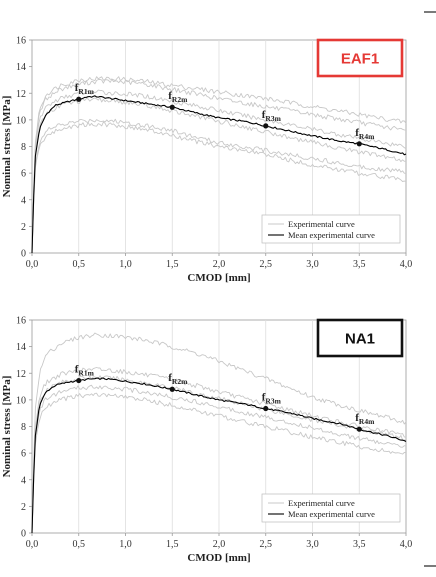 This screenshot has width=436, height=577. I want to click on panel-badge-label: EAF1, so click(360, 59).